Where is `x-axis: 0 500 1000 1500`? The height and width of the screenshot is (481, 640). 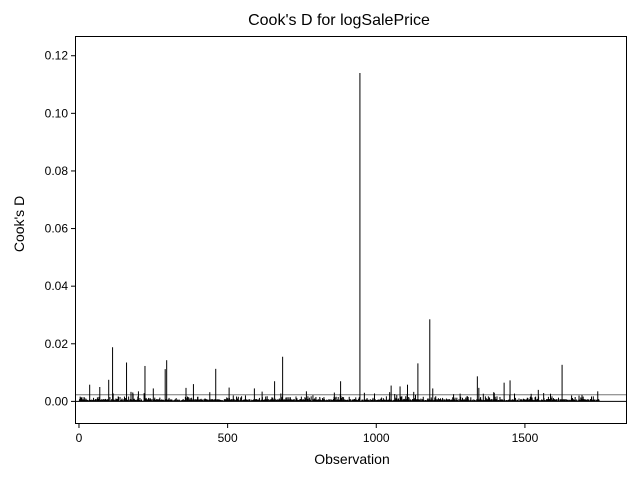 x-axis: 0 500 1000 1500 is located at coordinates (307, 434).